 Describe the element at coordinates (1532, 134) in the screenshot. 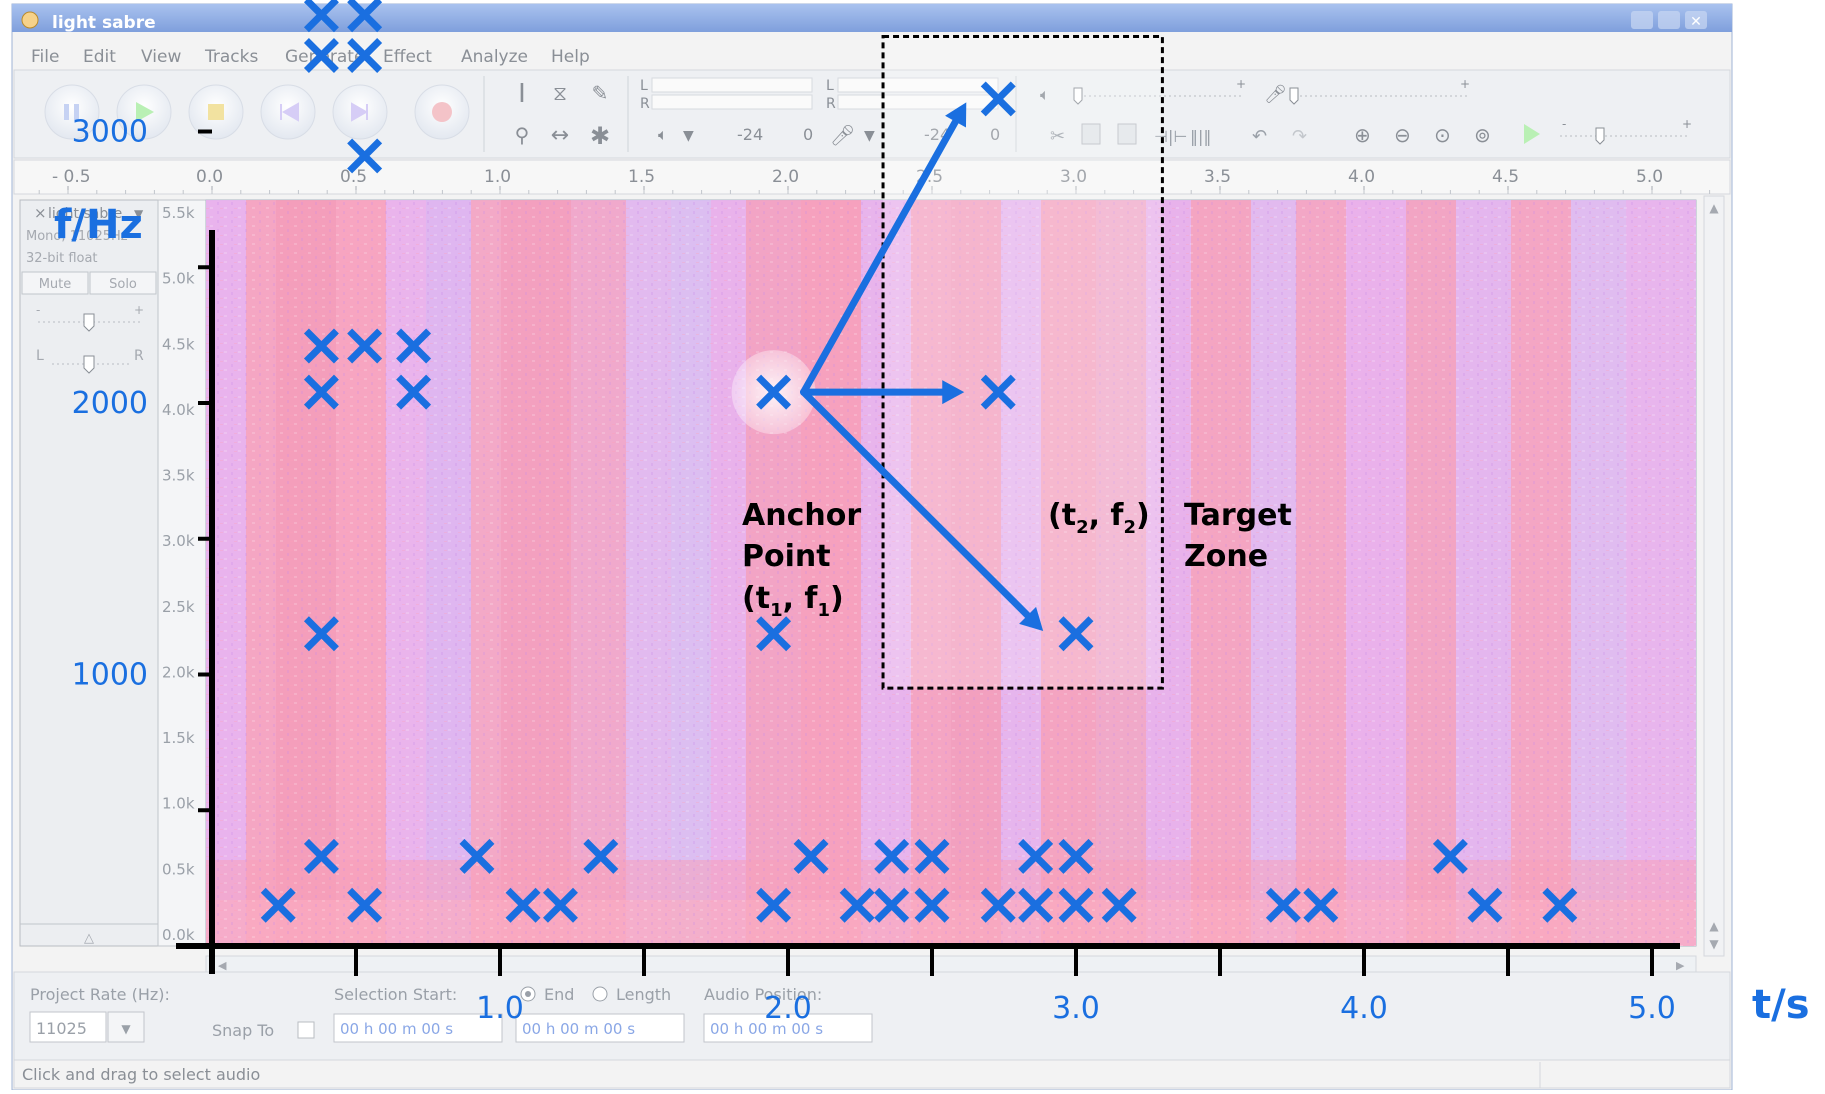

I see `play-at-speed-button` at that location.